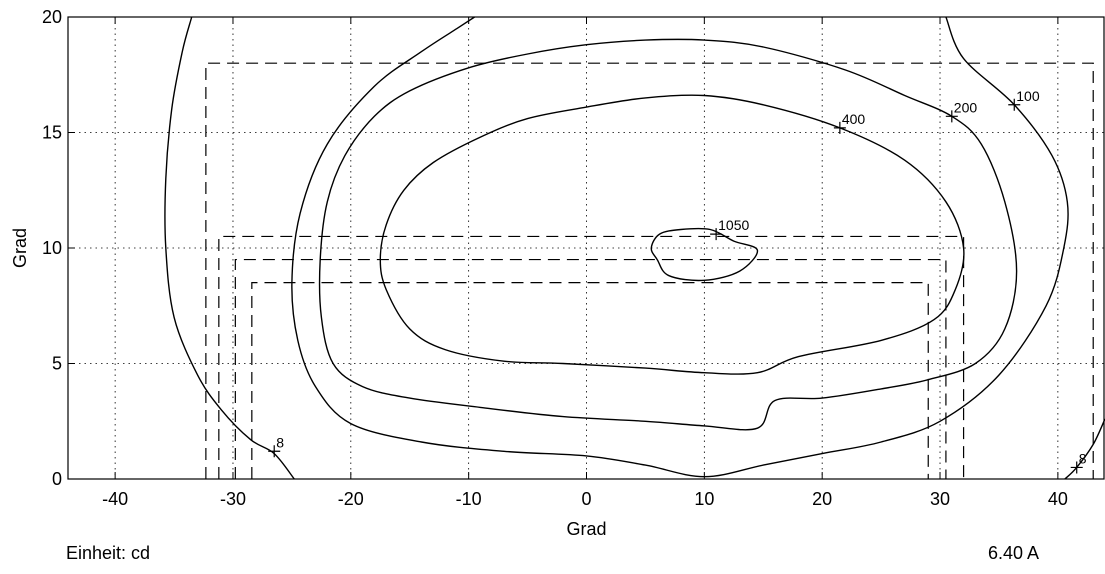  I want to click on x-tick-label: 40, so click(1058, 499).